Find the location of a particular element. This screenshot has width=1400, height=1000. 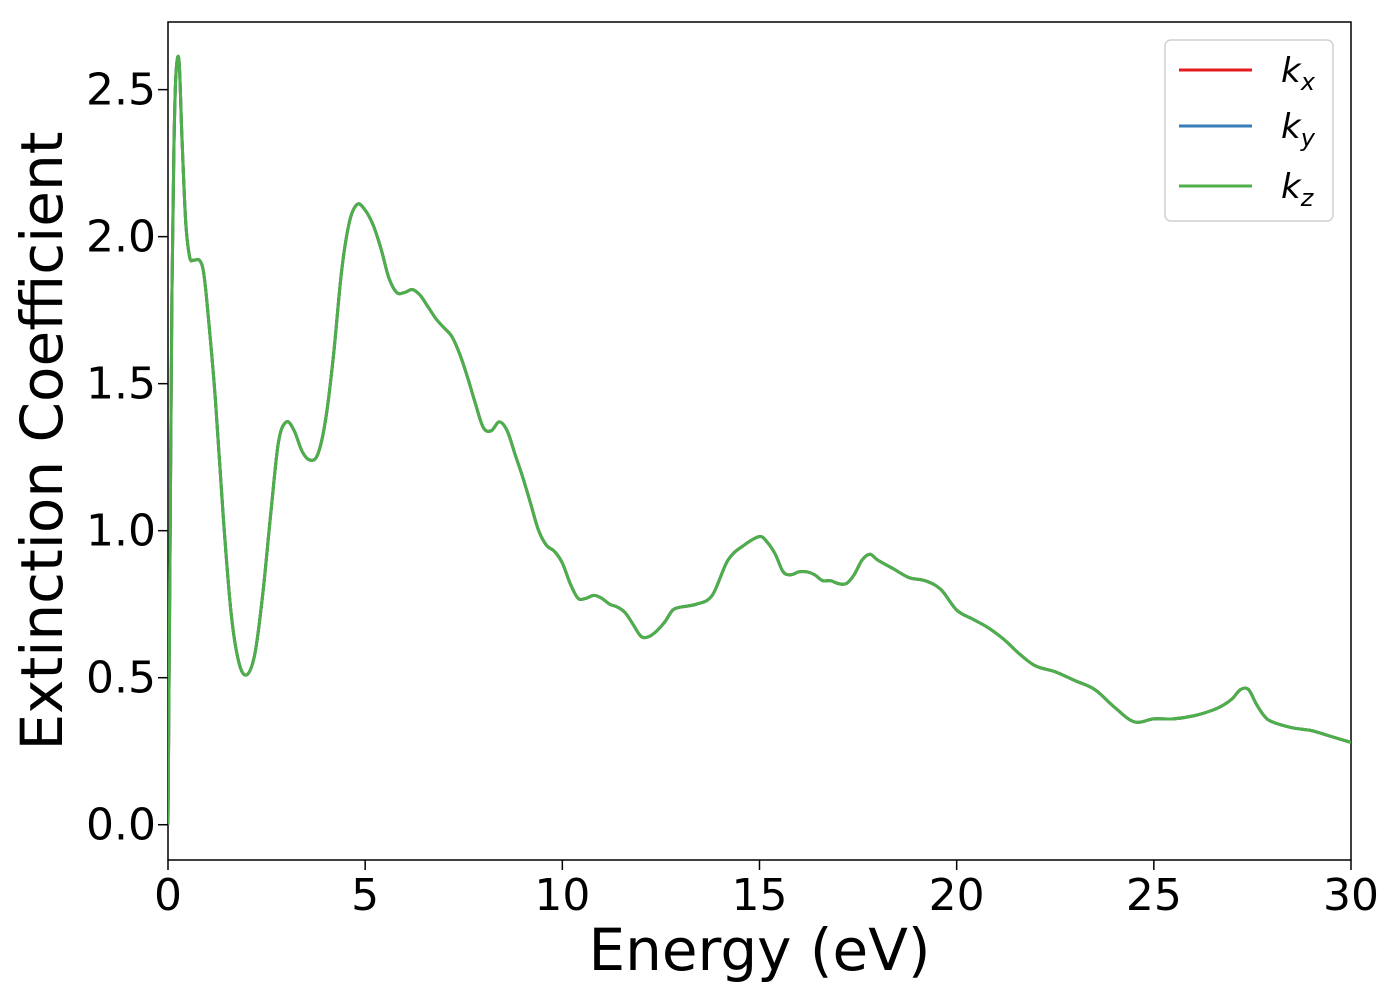

legend: kx ky kz is located at coordinates (1249, 130).